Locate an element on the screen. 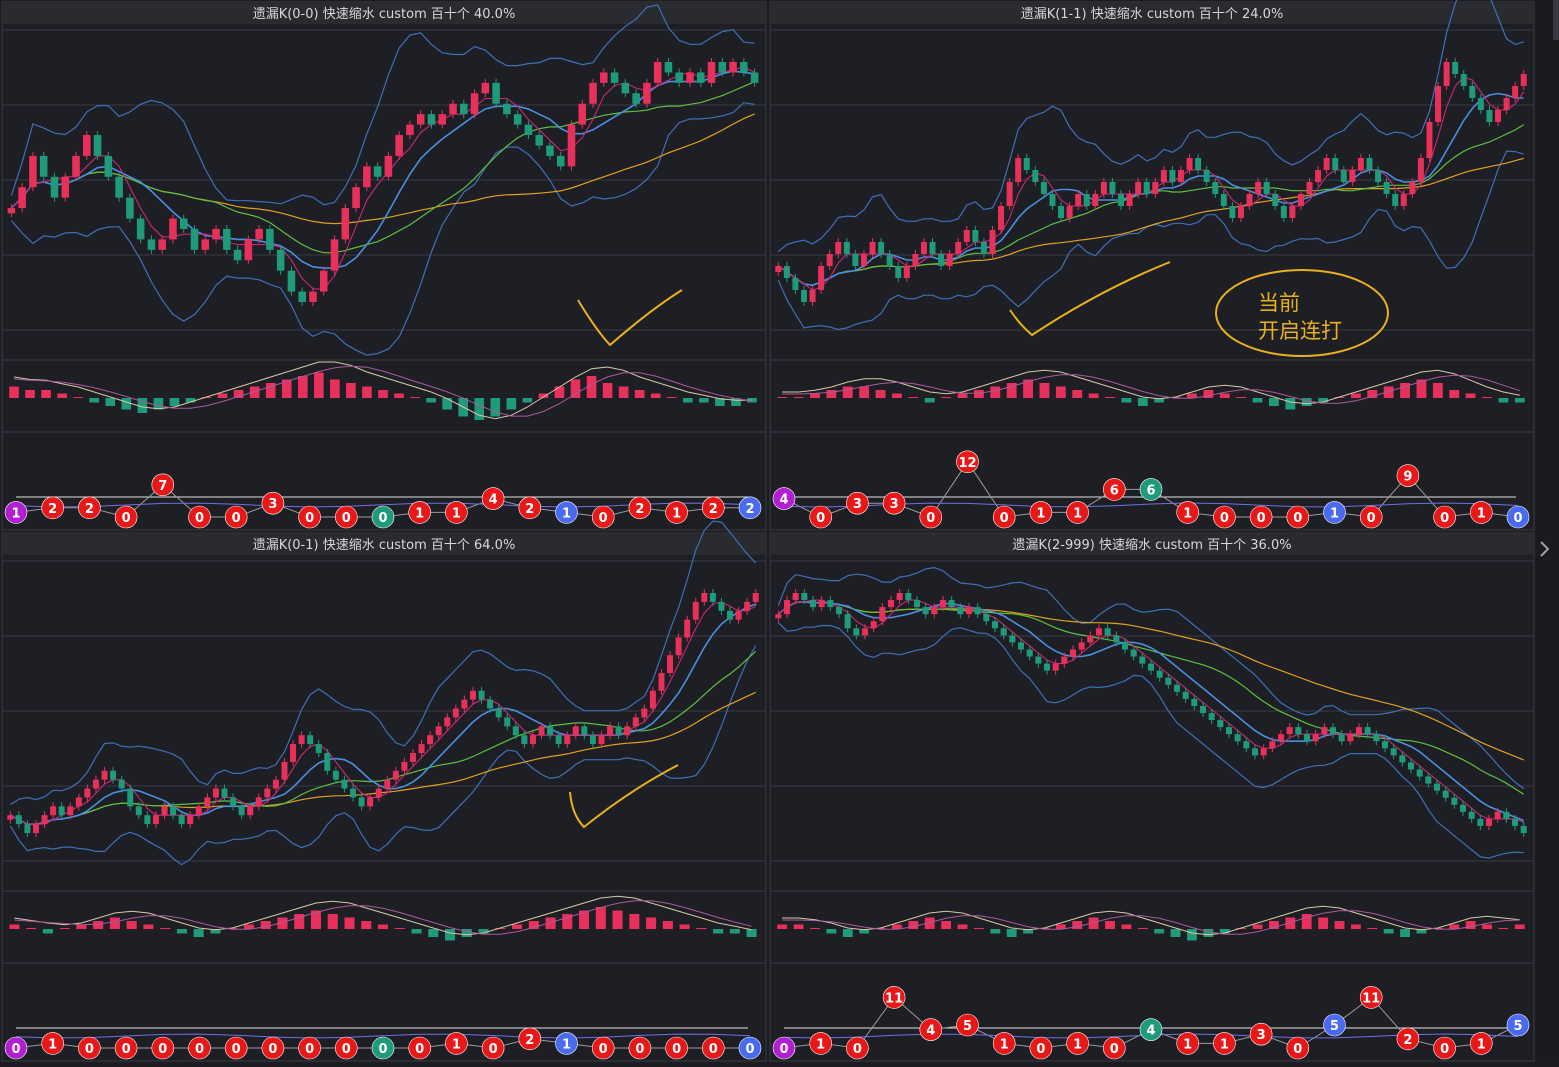  ma-green-line is located at coordinates (1151, 698).